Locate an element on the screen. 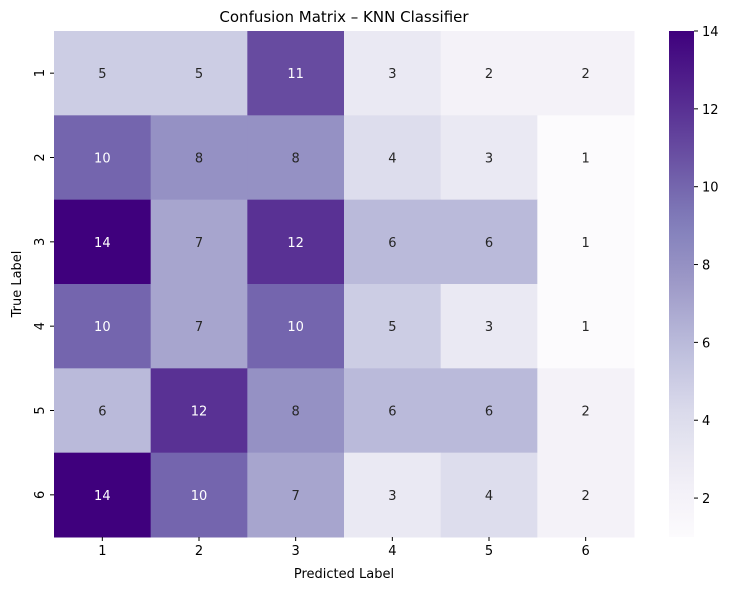 The height and width of the screenshot is (590, 733). y-axis-title: True Label is located at coordinates (17, 285).